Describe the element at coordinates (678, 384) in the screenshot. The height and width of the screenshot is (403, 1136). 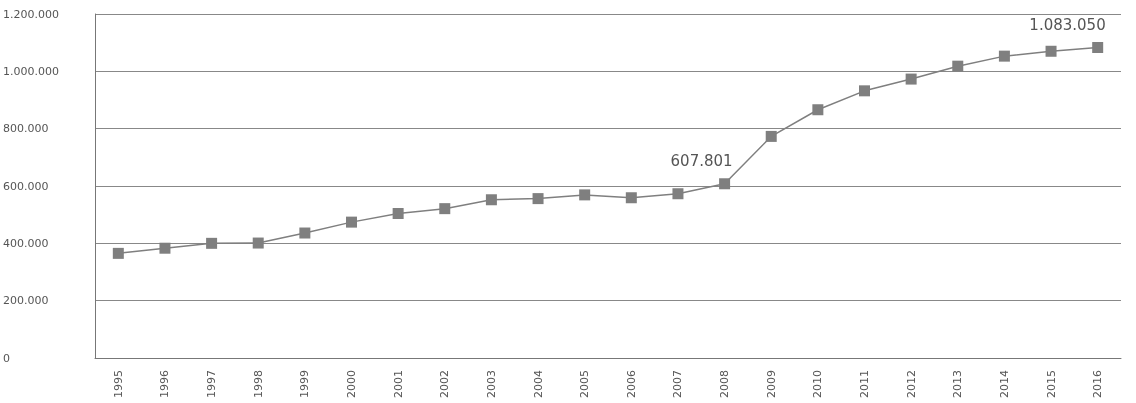
I see `x-tick-label: 2007` at that location.